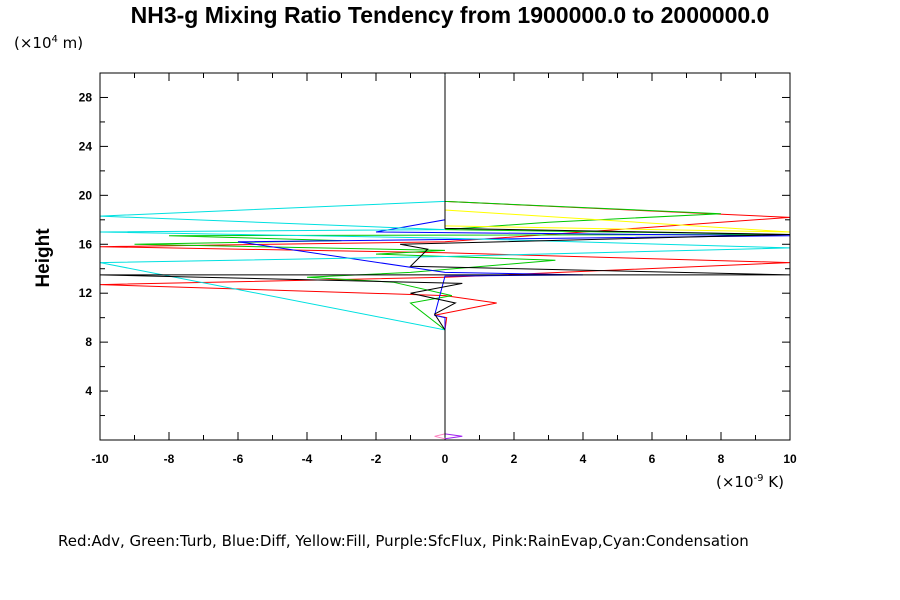 The image size is (900, 600). What do you see at coordinates (86, 195) in the screenshot?
I see `y-tick-label: 20` at bounding box center [86, 195].